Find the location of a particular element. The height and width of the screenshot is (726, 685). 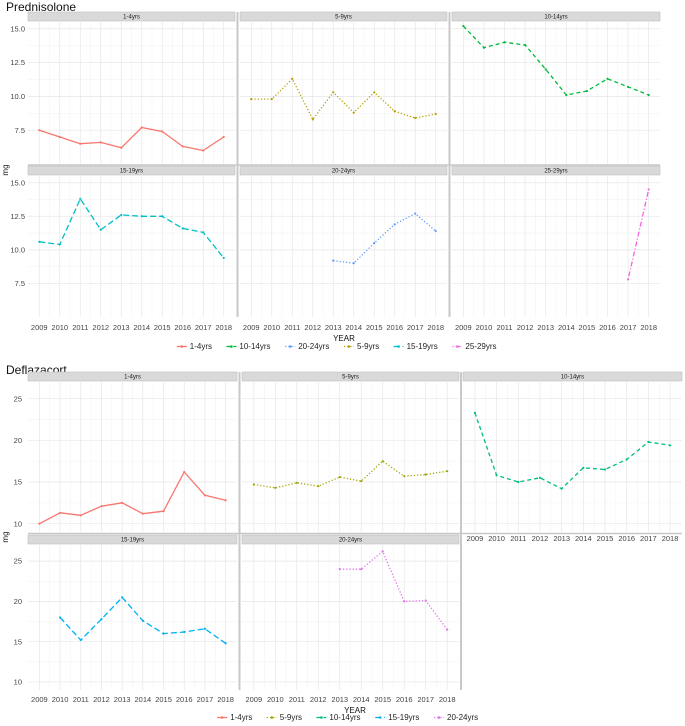

x-tick-label: 2018 is located at coordinates (223, 327).